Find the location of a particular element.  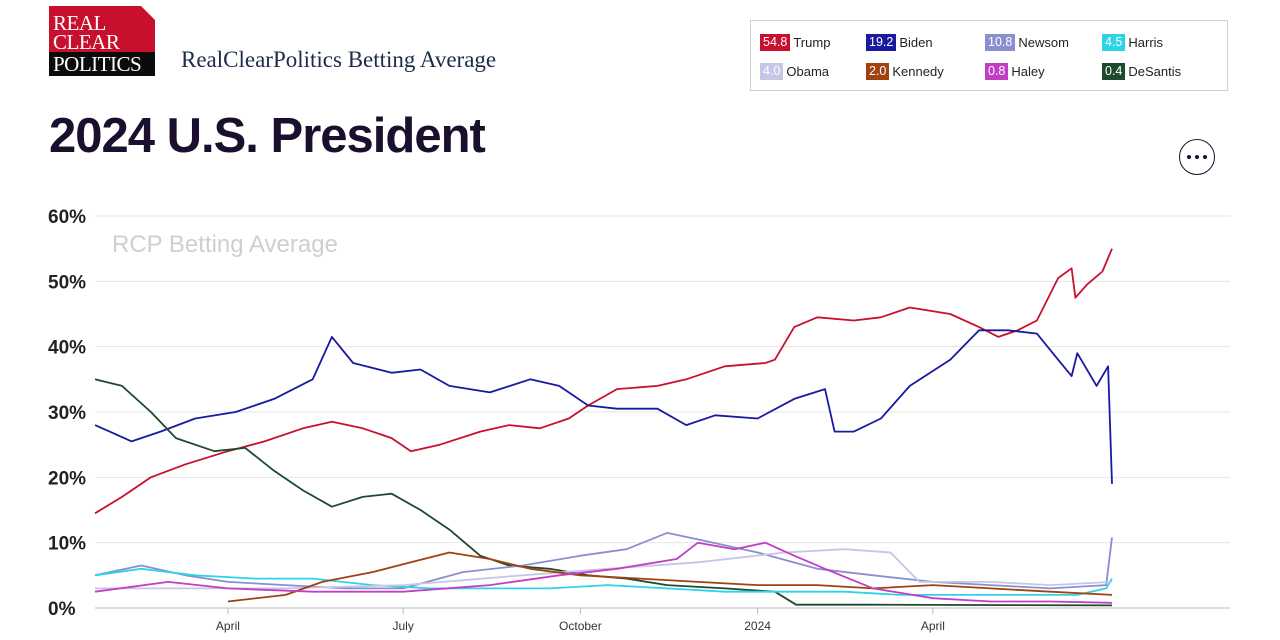

y-tick-label: 30% is located at coordinates (67, 413).